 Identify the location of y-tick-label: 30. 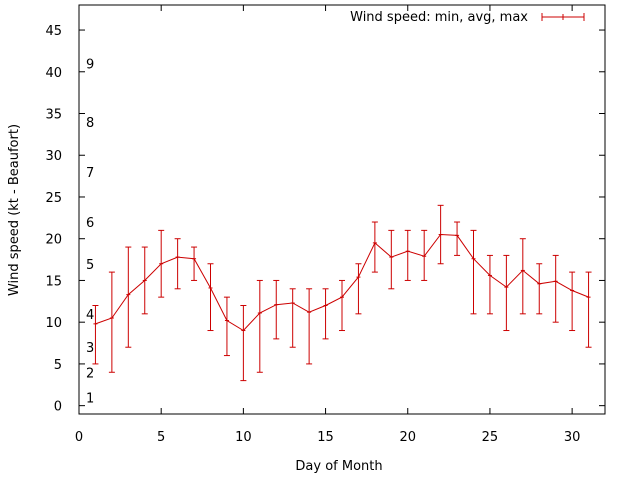
(53, 156).